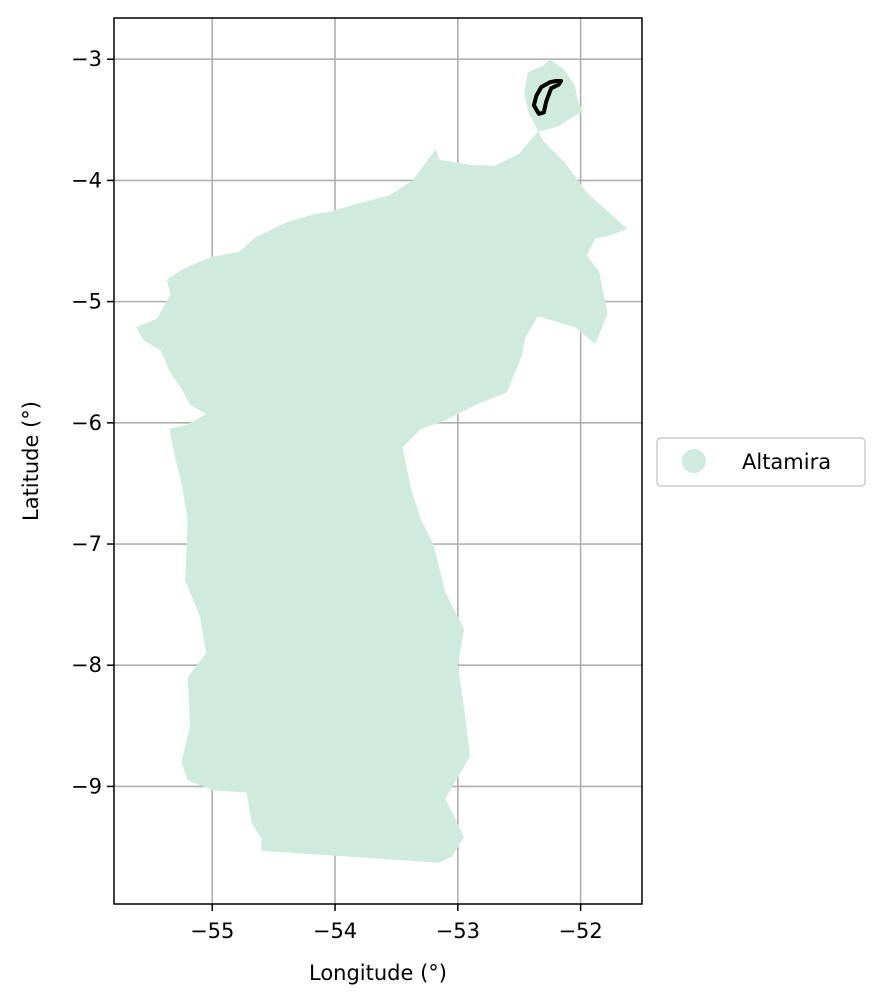  Describe the element at coordinates (86, 302) in the screenshot. I see `y-tick-label: −5` at that location.